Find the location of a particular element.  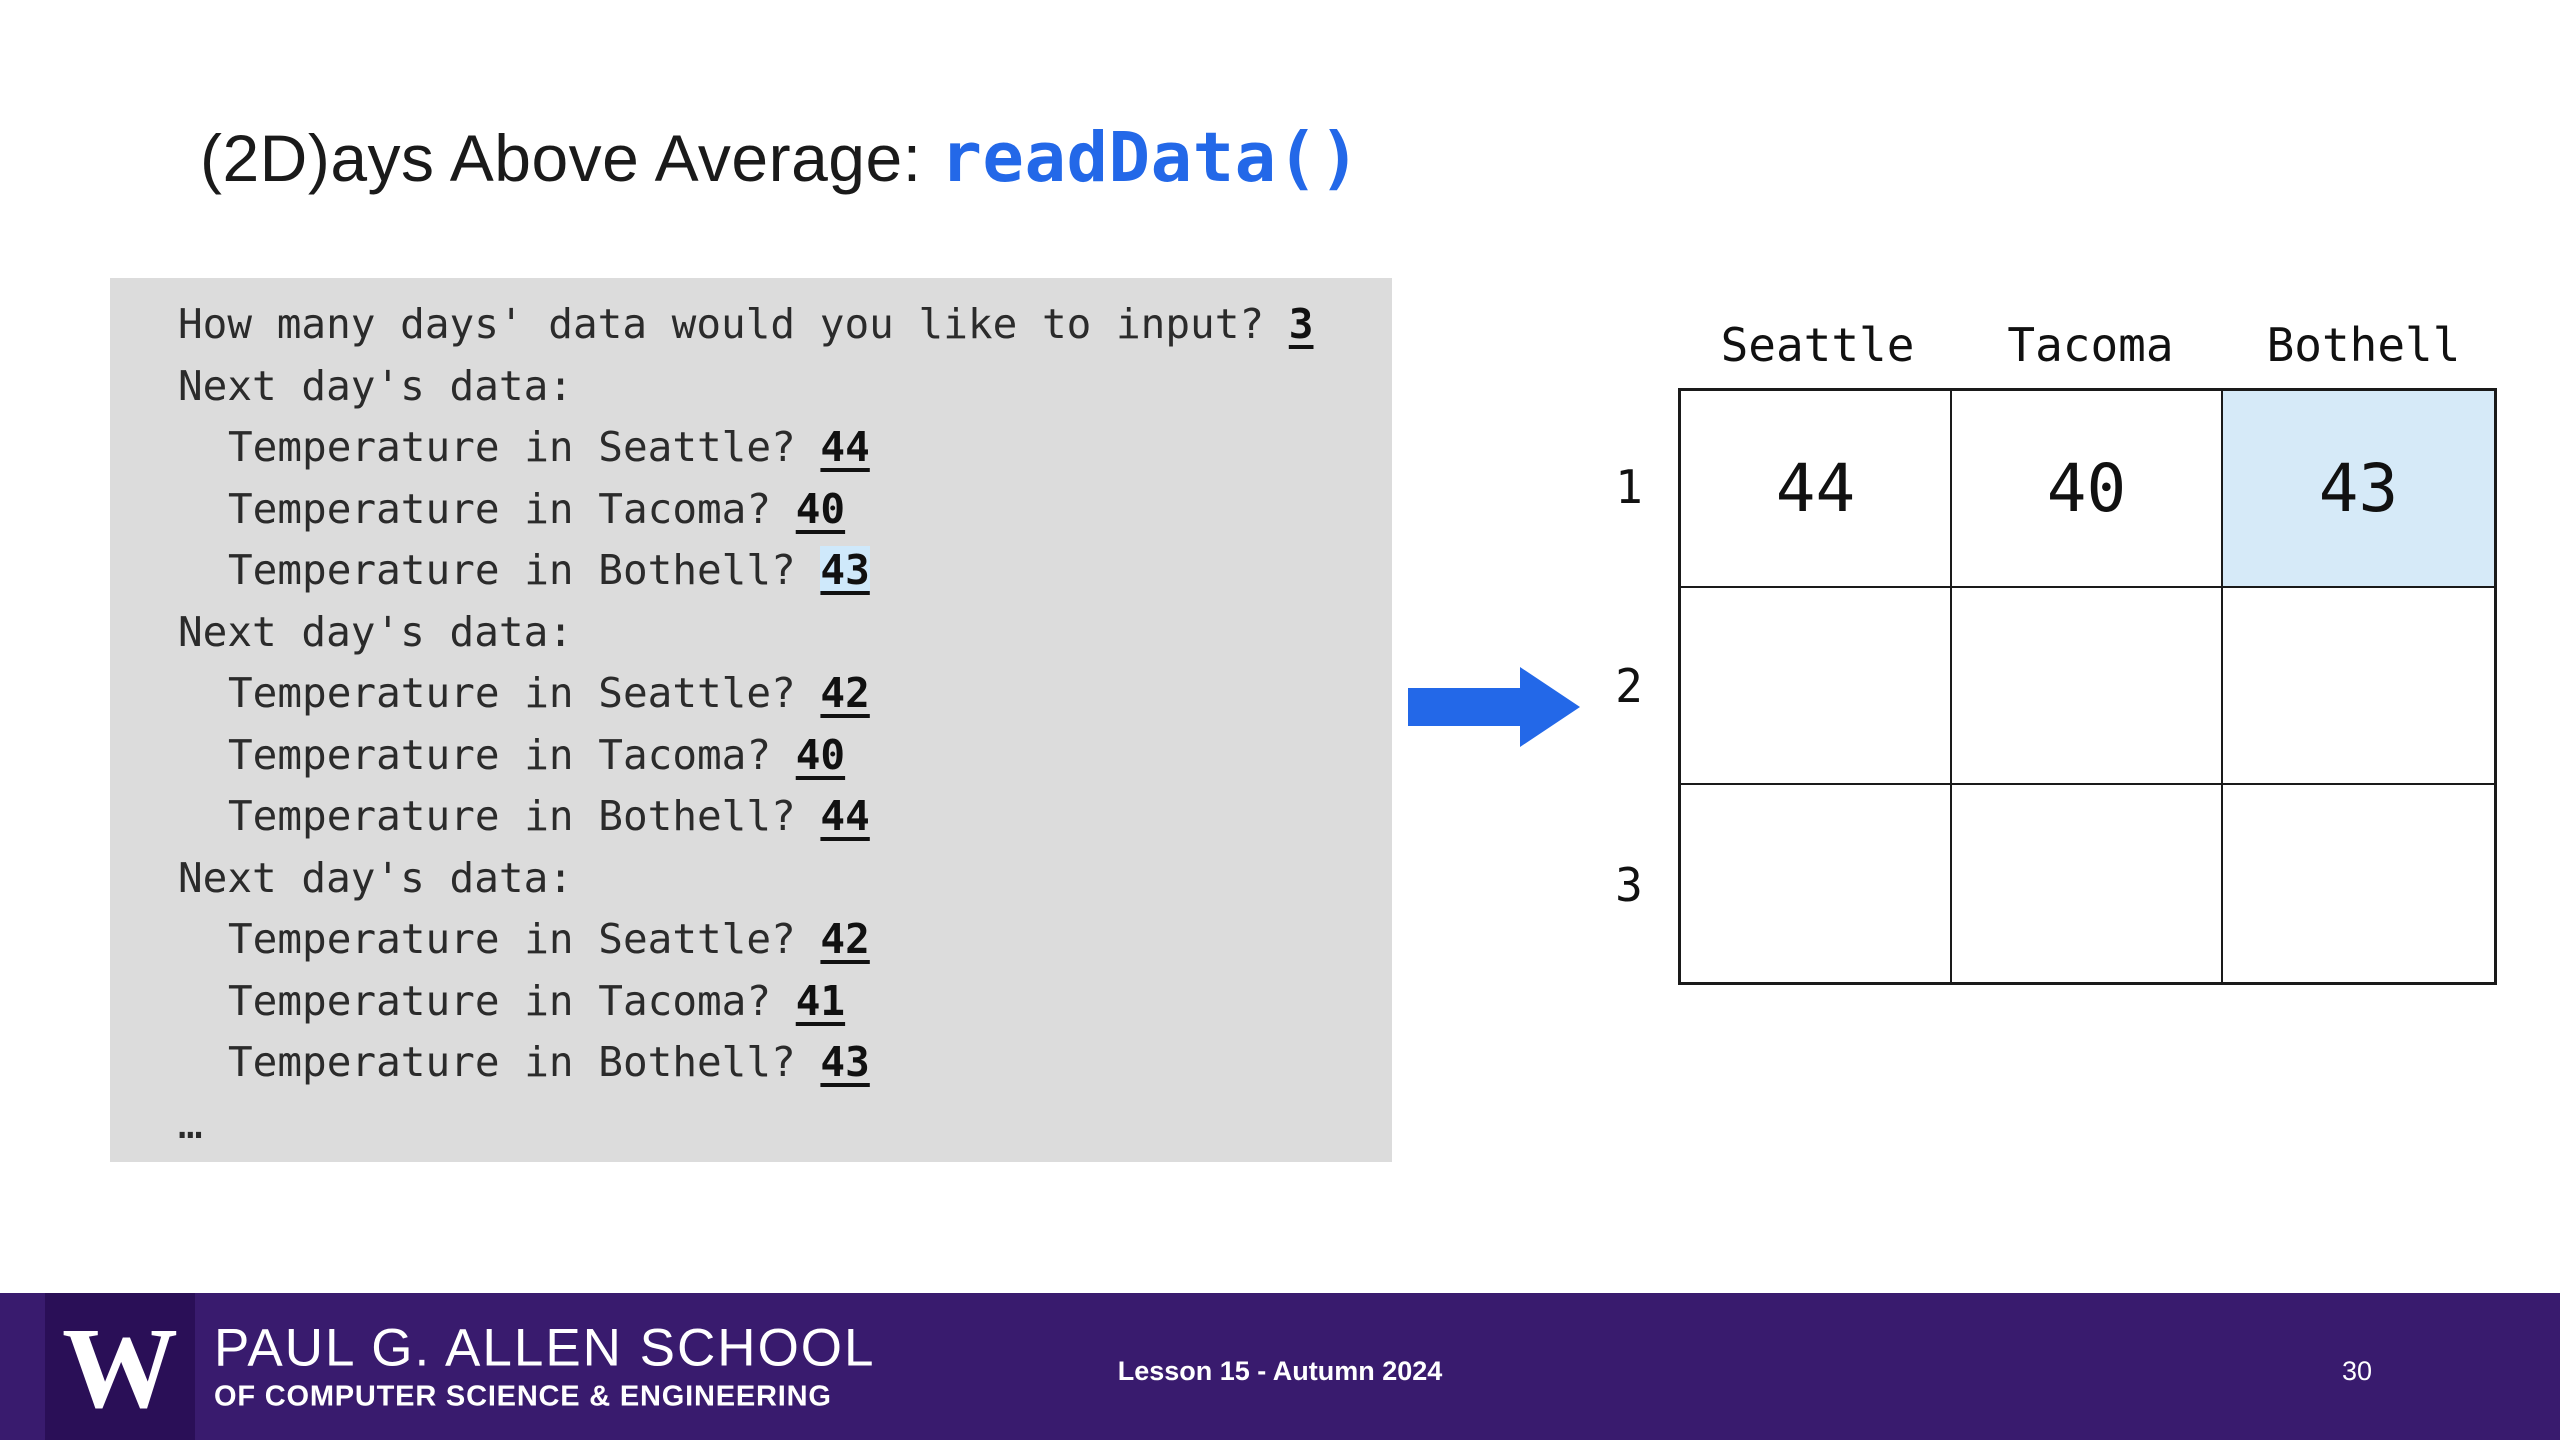

console-input-value: 43 is located at coordinates (845, 1062).